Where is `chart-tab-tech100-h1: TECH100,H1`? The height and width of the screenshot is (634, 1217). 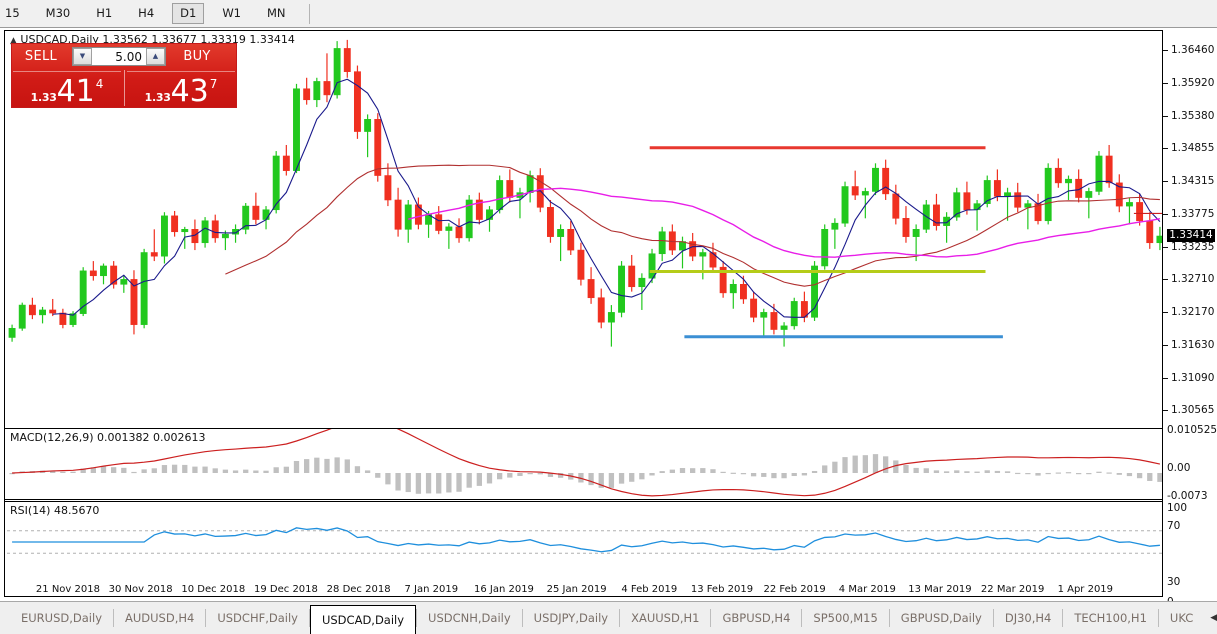 chart-tab-tech100-h1: TECH100,H1 is located at coordinates (1110, 618).